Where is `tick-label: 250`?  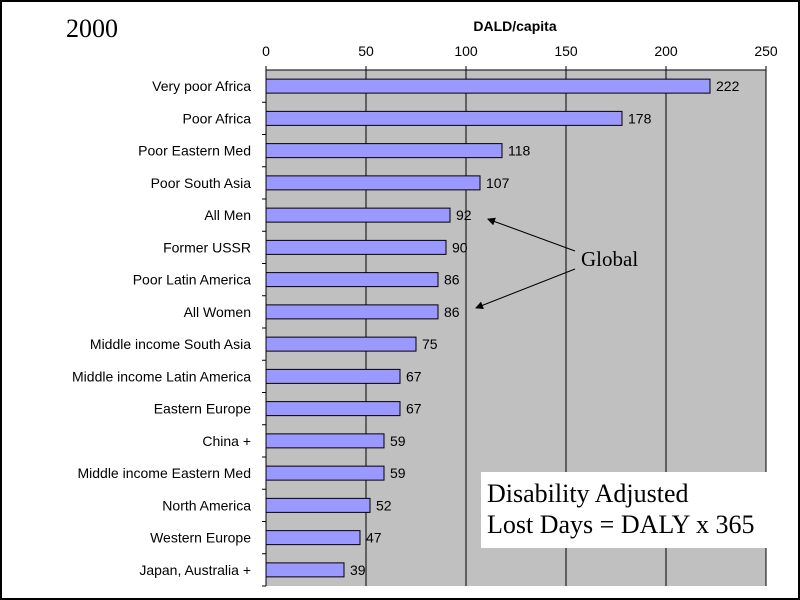
tick-label: 250 is located at coordinates (766, 51).